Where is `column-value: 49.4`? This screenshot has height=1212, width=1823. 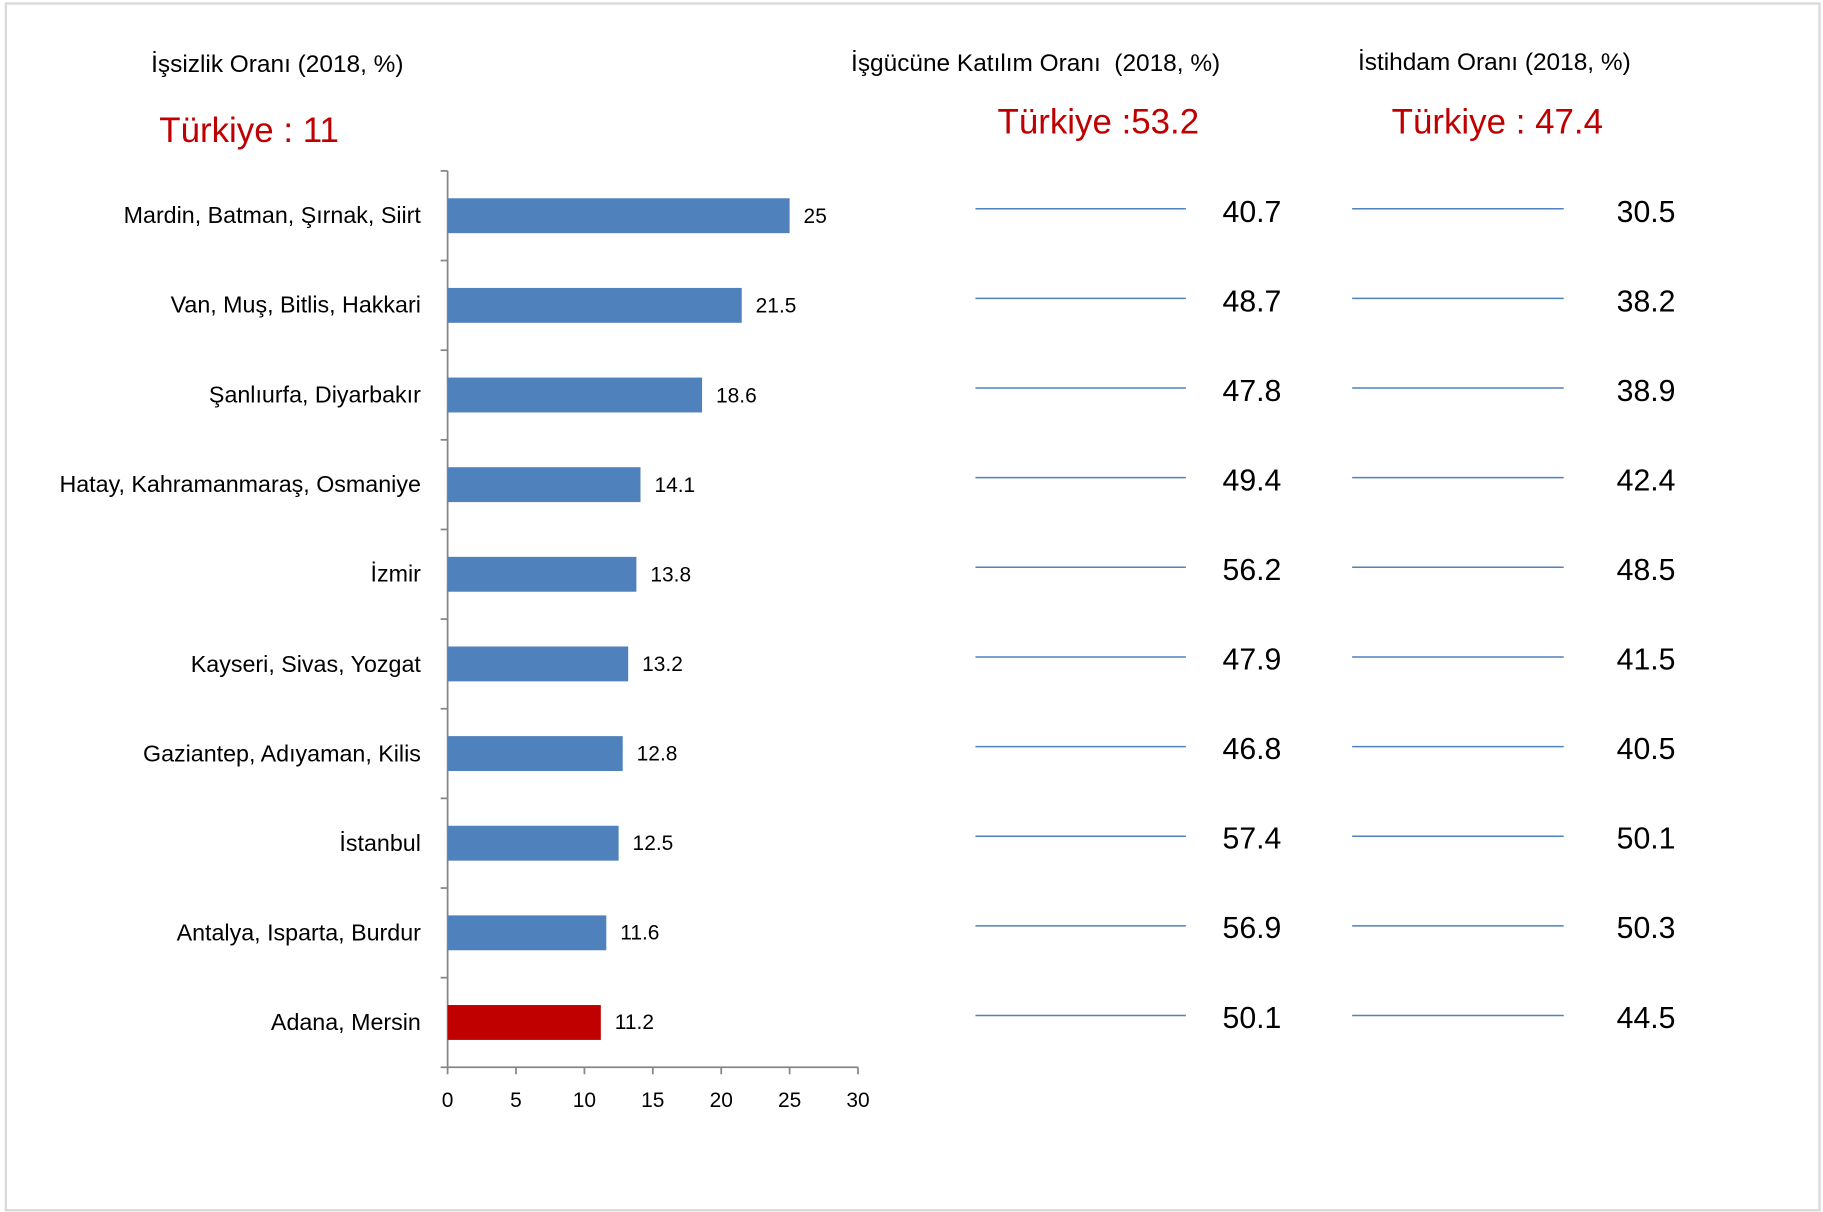 column-value: 49.4 is located at coordinates (1252, 480).